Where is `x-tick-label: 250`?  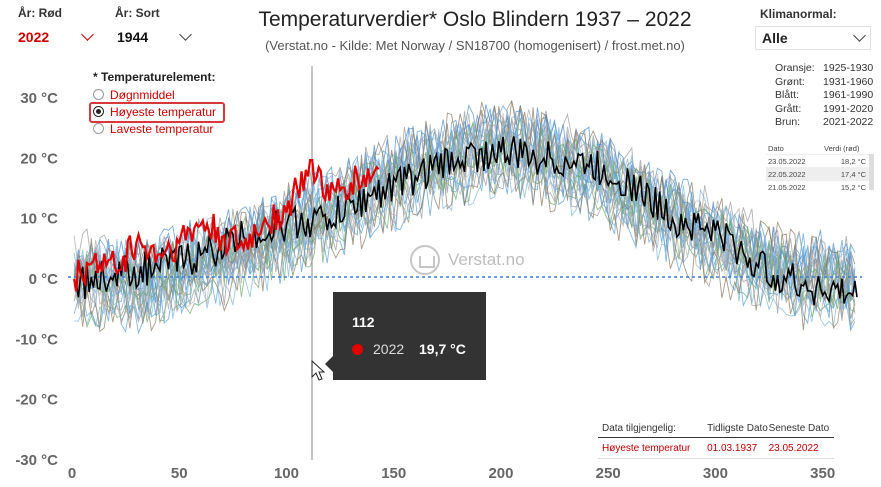 x-tick-label: 250 is located at coordinates (608, 473).